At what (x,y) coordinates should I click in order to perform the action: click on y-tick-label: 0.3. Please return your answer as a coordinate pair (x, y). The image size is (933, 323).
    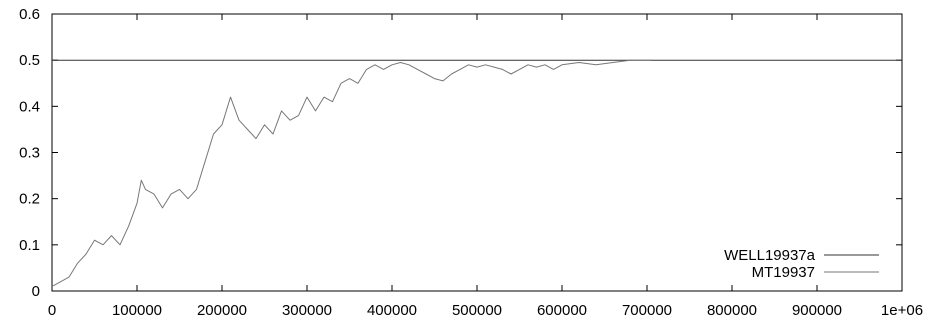
    Looking at the image, I should click on (29, 153).